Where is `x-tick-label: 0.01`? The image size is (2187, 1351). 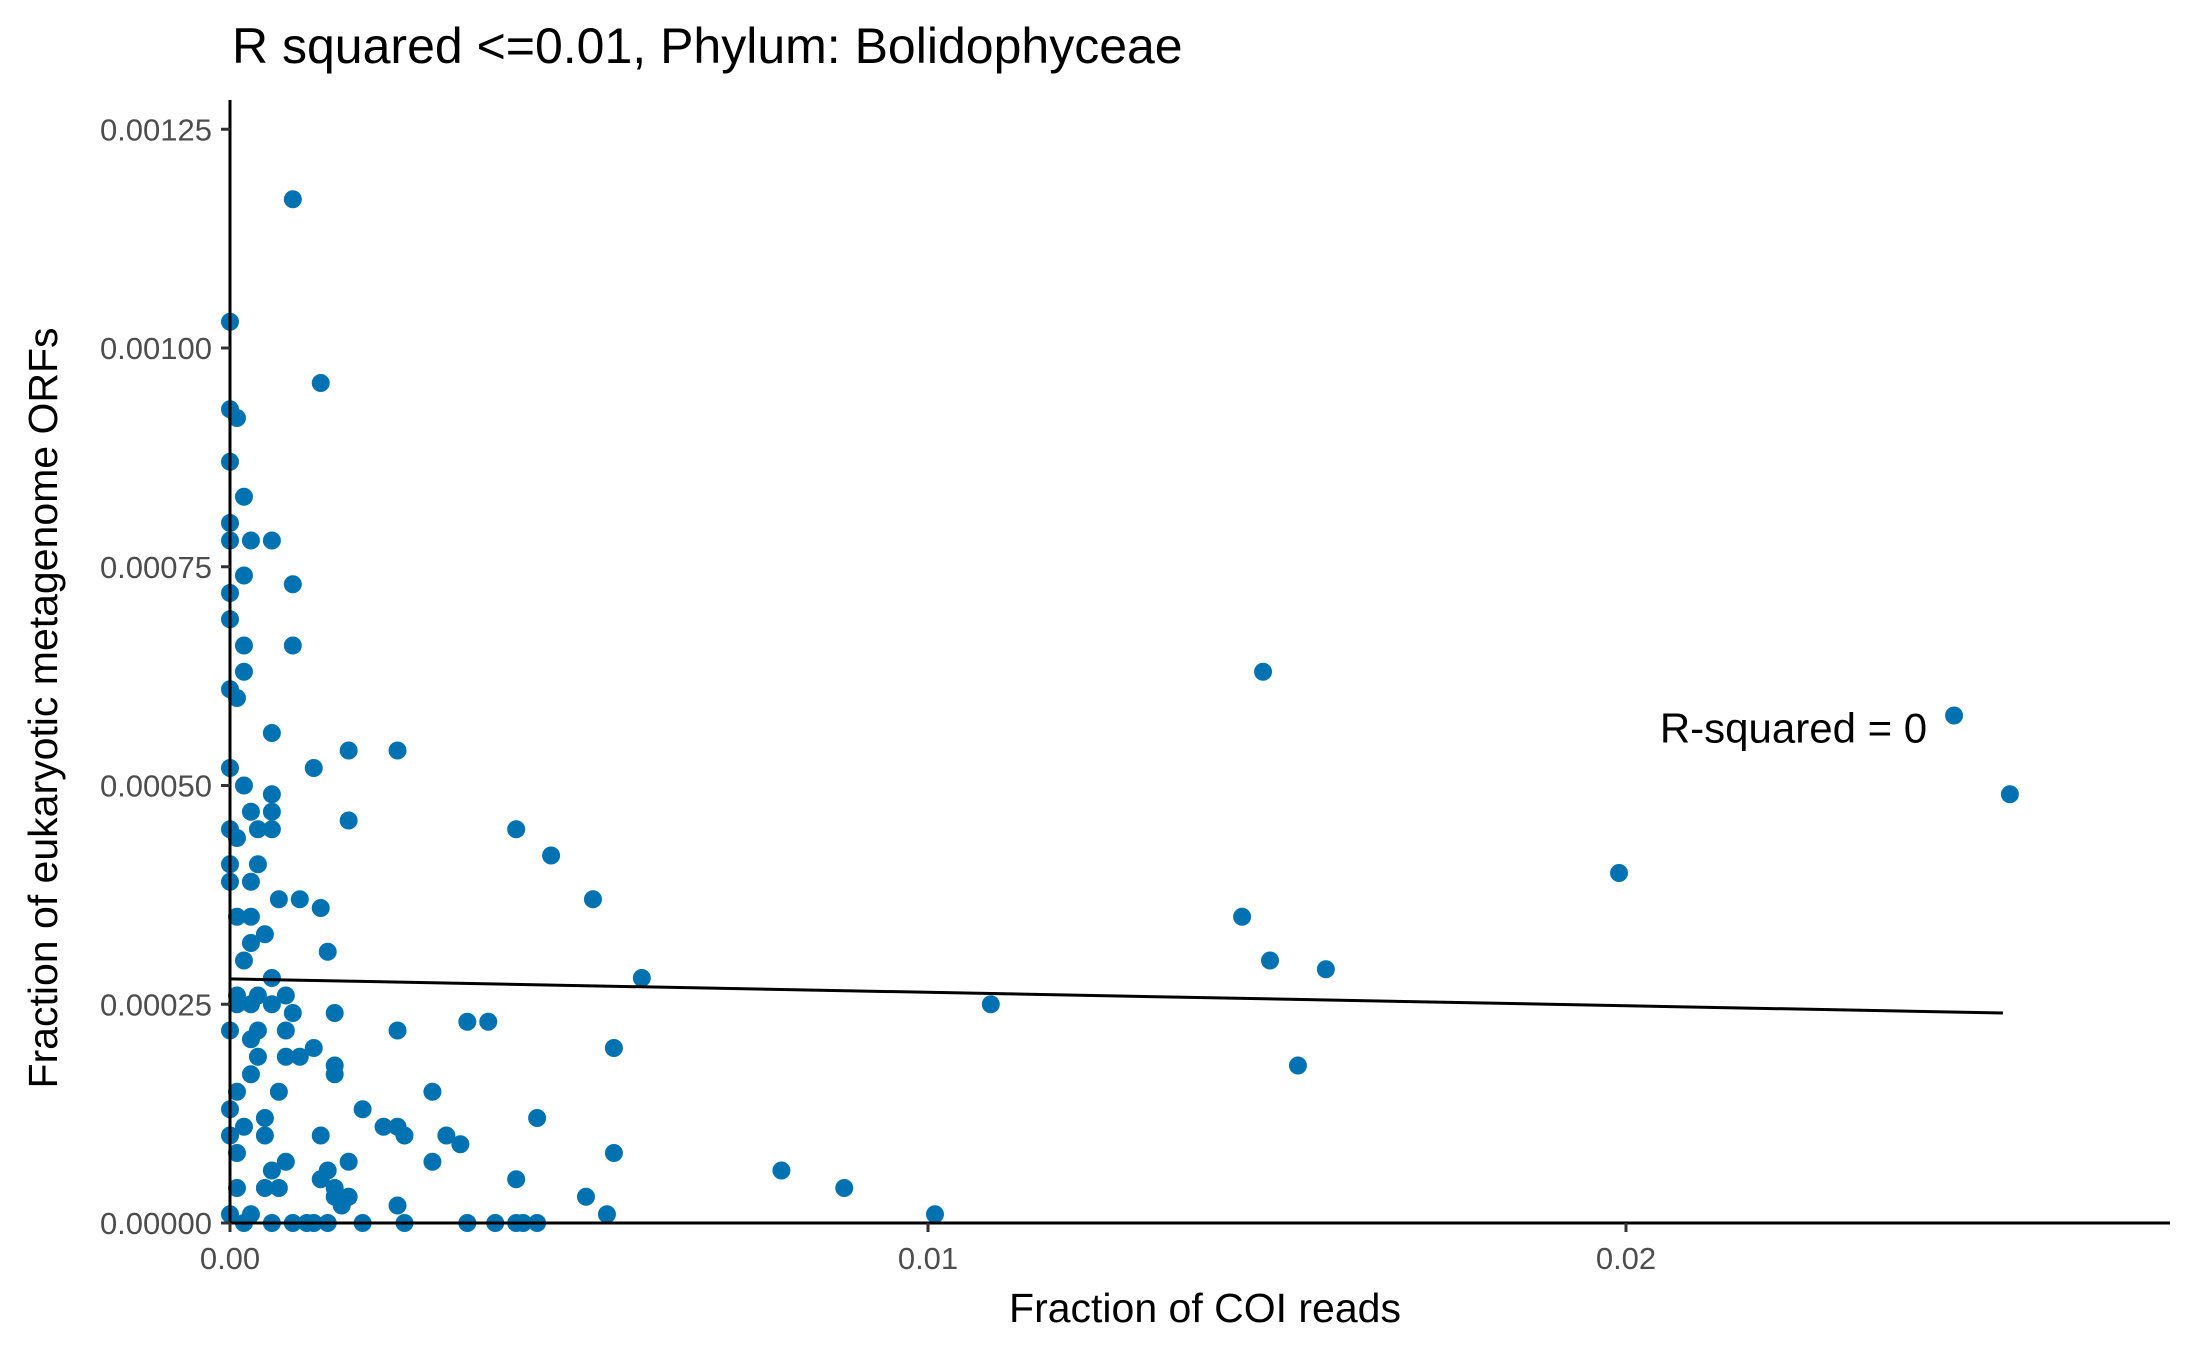
x-tick-label: 0.01 is located at coordinates (928, 1258).